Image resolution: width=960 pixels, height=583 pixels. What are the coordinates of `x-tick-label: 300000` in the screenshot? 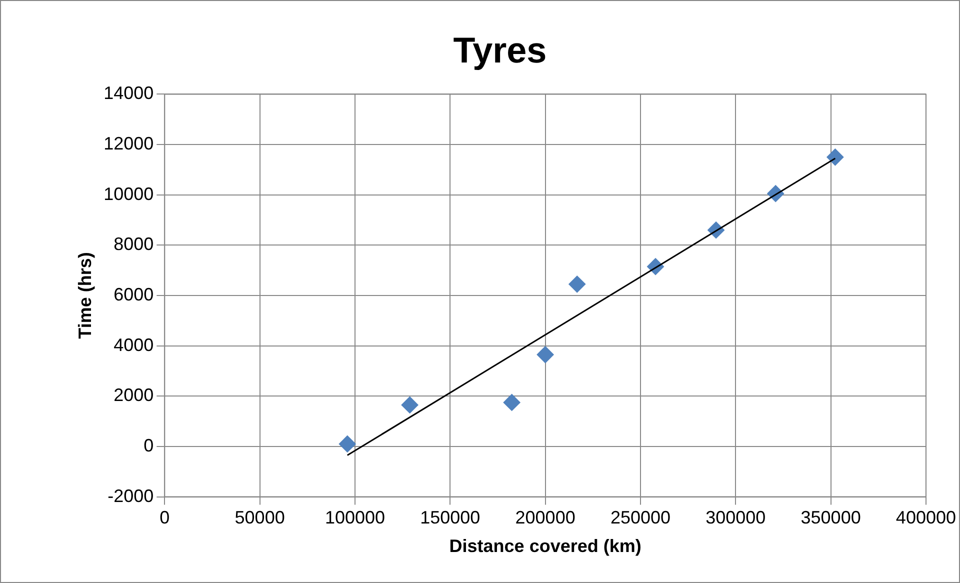 It's located at (736, 518).